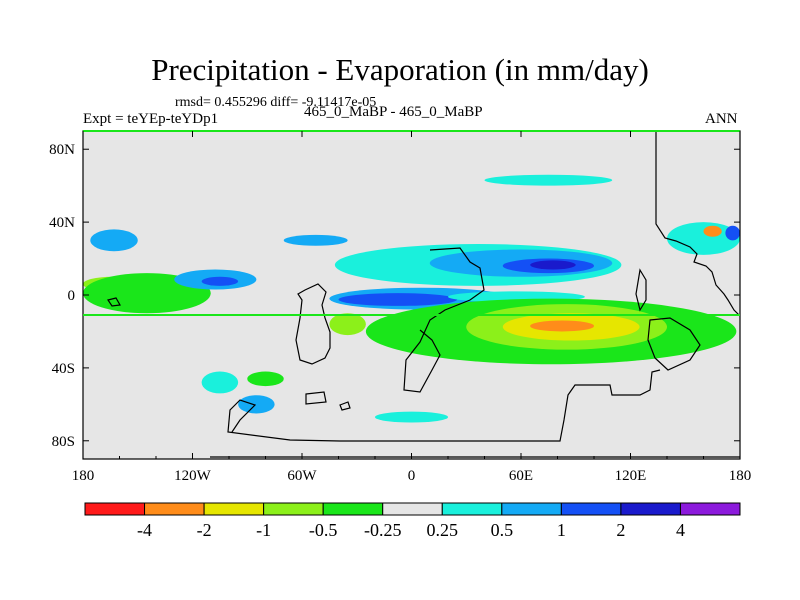  Describe the element at coordinates (193, 476) in the screenshot. I see `x-tick-label: 120W` at that location.